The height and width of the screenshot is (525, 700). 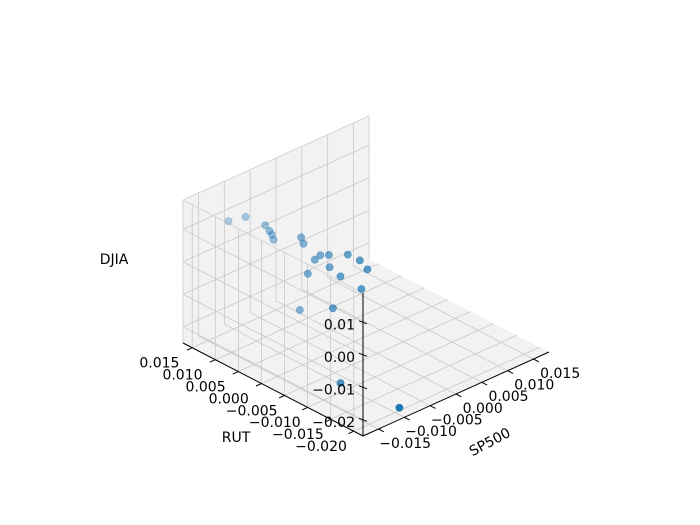 I want to click on x-tick-label: 0.005, so click(x=508, y=397).